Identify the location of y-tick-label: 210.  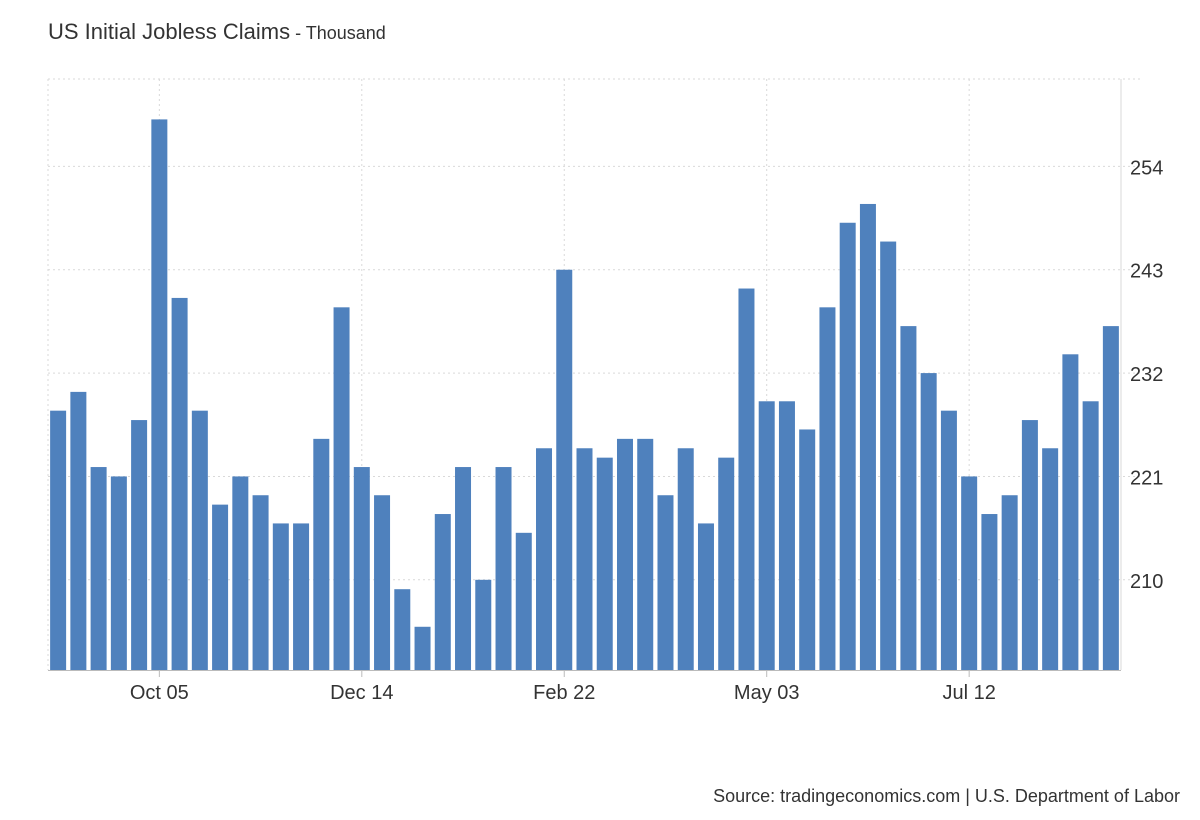
(1146, 582).